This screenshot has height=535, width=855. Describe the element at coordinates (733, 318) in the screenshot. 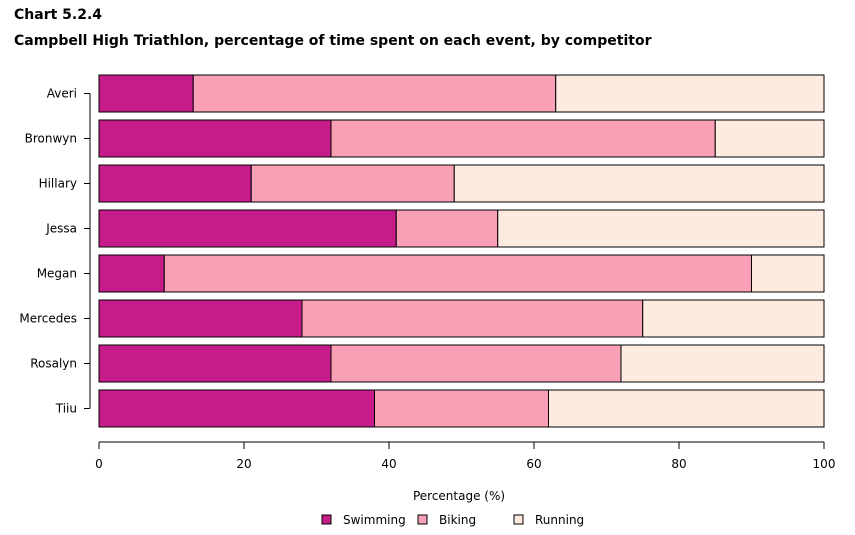

I see `bar-running-mercedes` at that location.